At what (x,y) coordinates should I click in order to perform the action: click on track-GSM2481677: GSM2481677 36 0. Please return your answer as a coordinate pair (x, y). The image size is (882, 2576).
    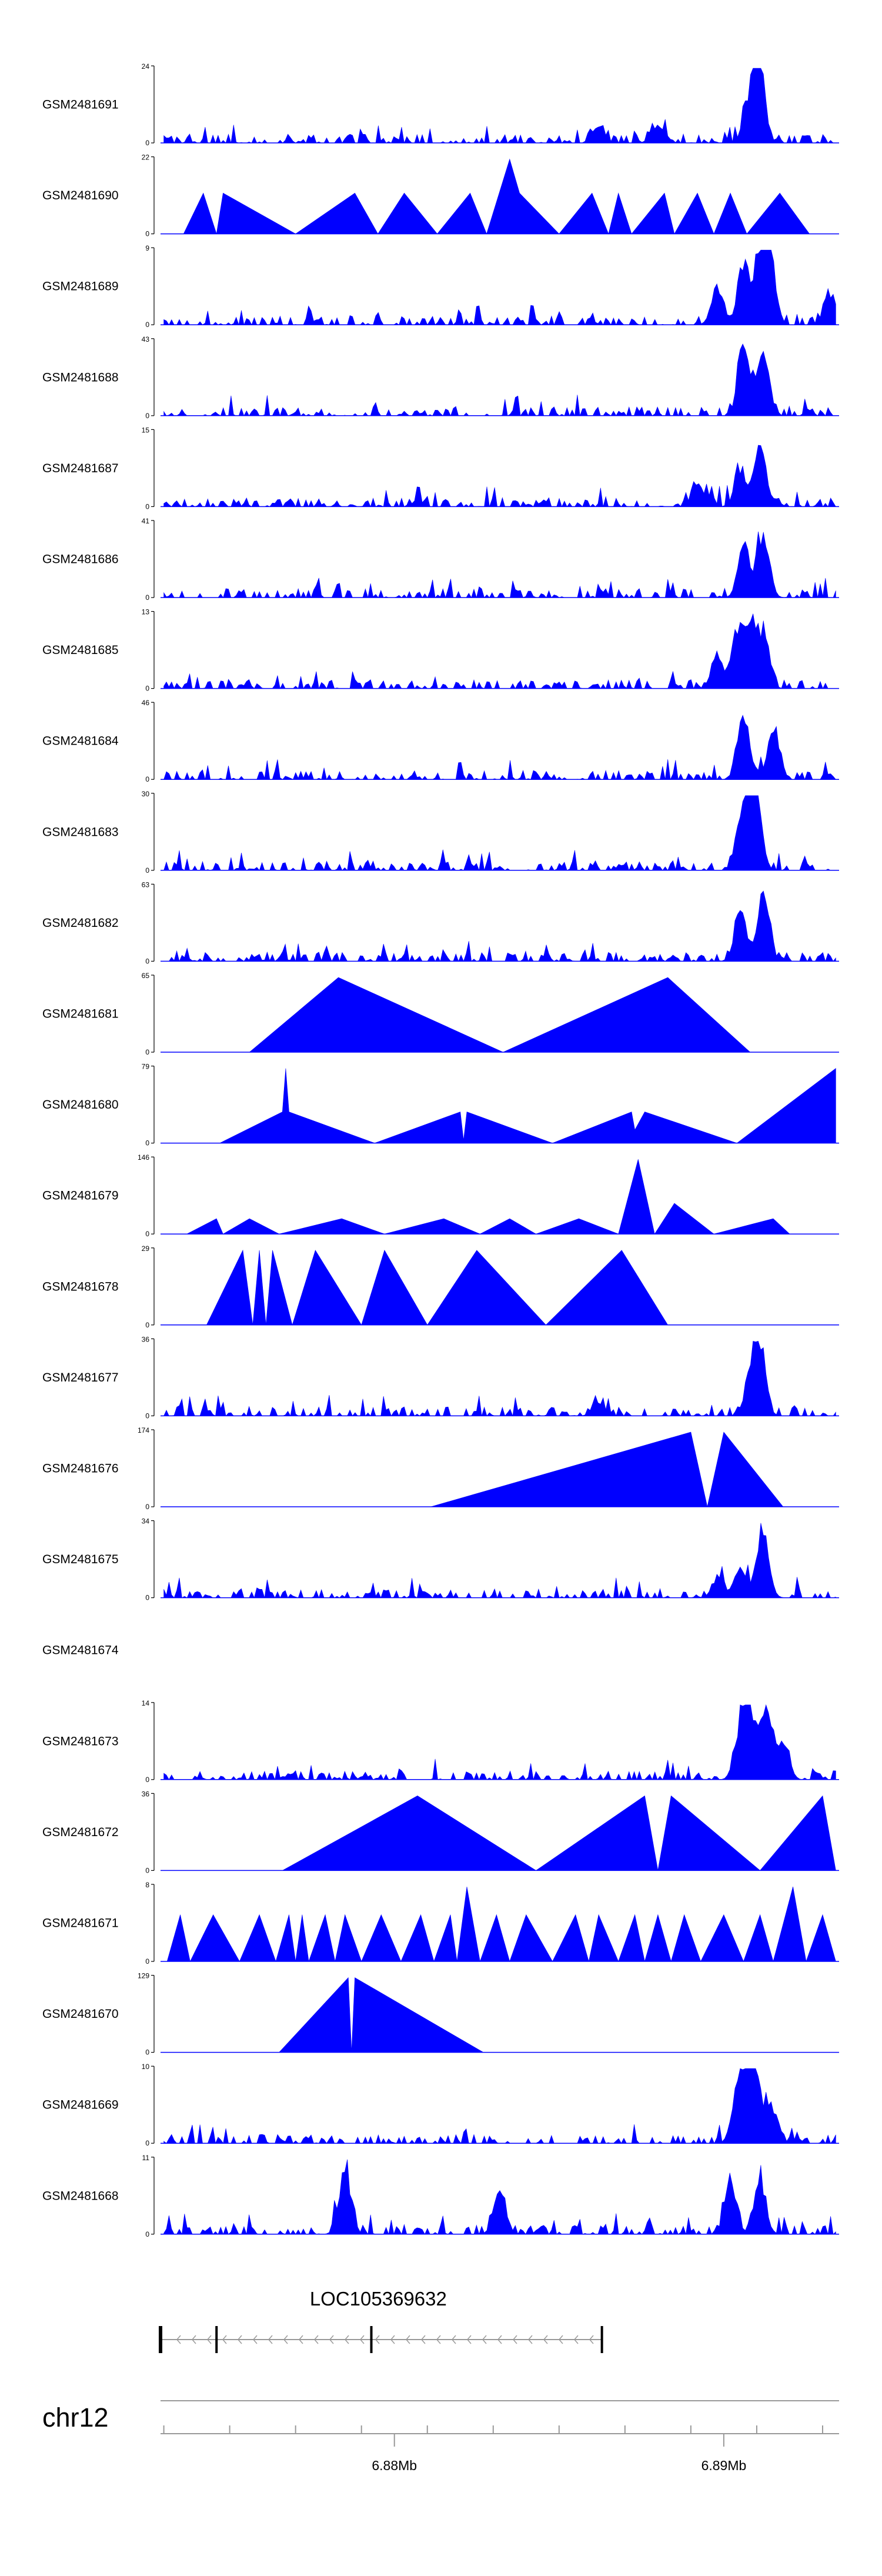
    Looking at the image, I should click on (440, 1377).